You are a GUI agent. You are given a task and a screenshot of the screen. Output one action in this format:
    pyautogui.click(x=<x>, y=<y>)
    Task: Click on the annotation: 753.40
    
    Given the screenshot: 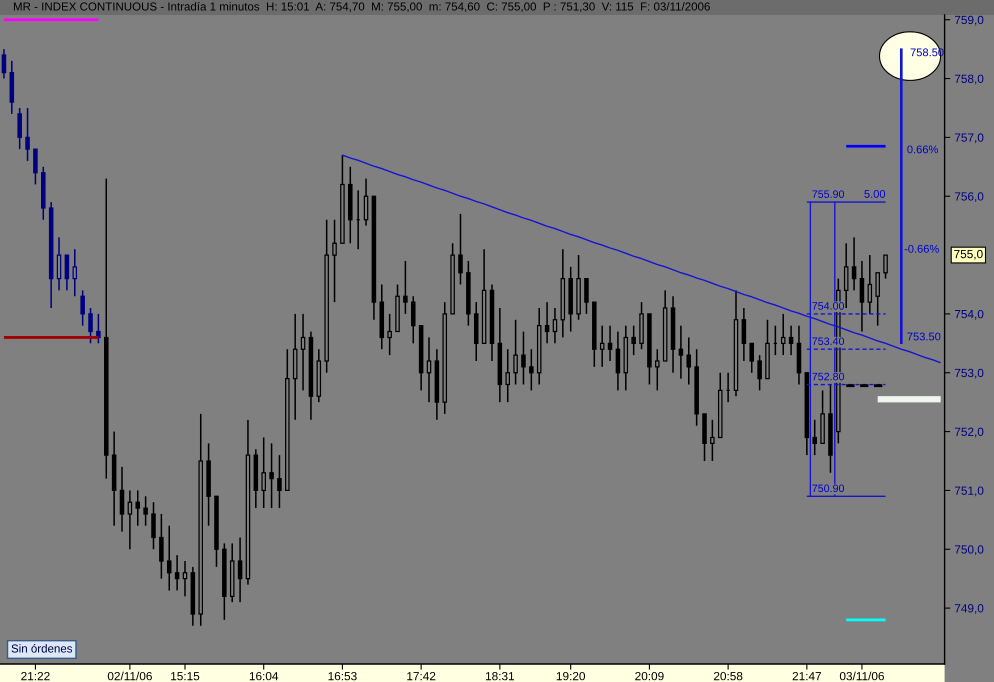 What is the action you would take?
    pyautogui.click(x=828, y=341)
    